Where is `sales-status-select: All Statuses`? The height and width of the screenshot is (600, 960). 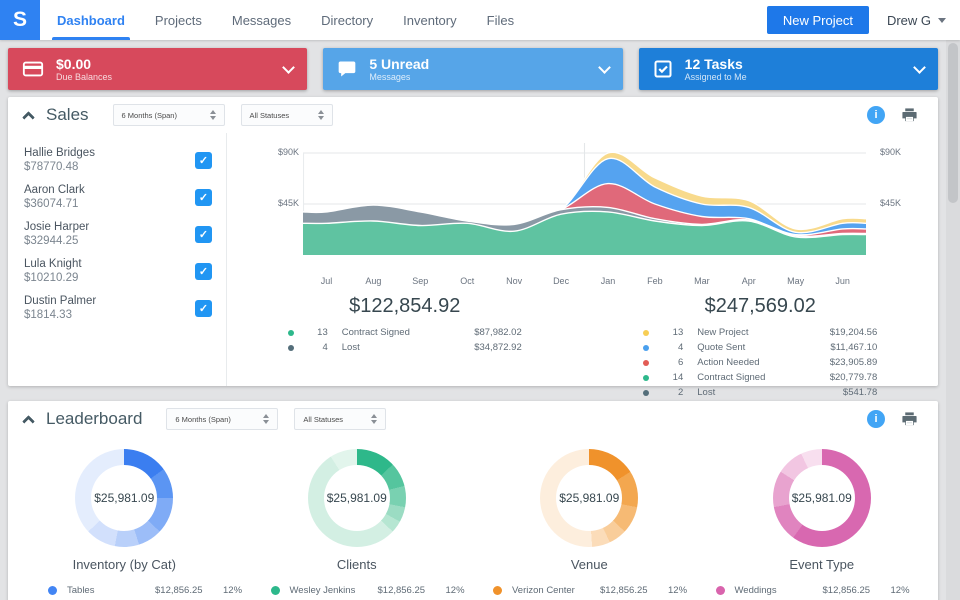
sales-status-select: All Statuses is located at coordinates (286, 115).